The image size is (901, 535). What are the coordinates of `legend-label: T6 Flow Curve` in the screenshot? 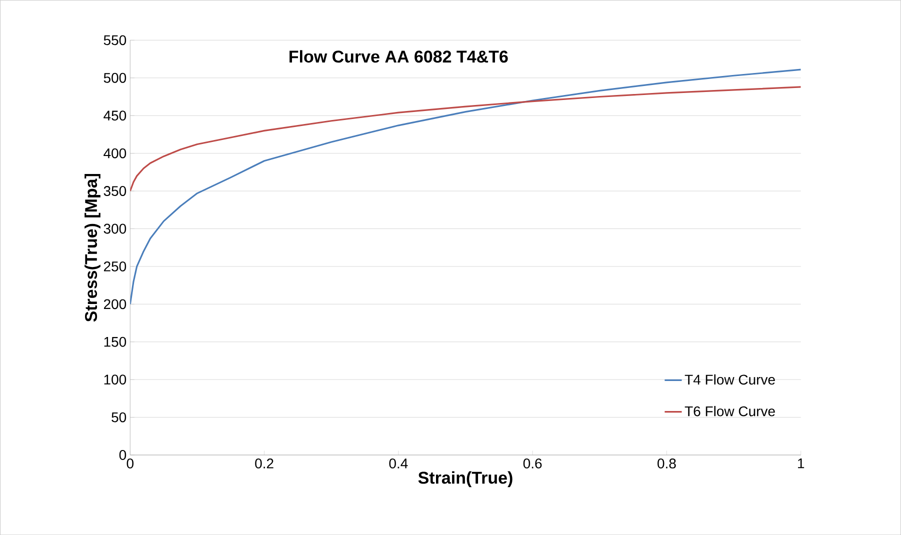 It's located at (729, 411).